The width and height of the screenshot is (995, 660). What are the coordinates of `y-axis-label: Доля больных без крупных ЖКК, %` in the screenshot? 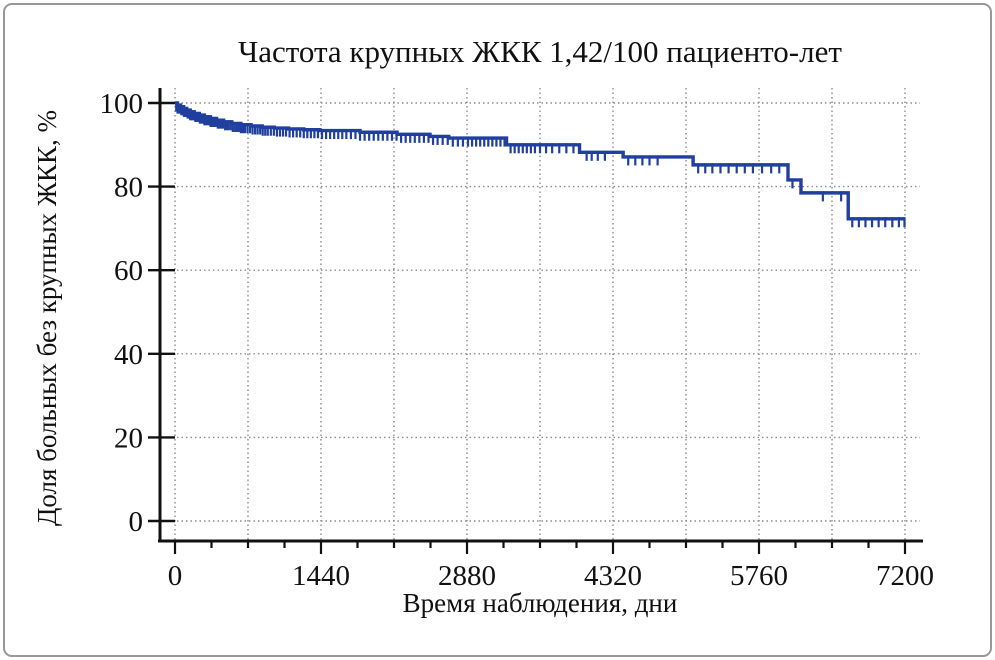 It's located at (47, 318).